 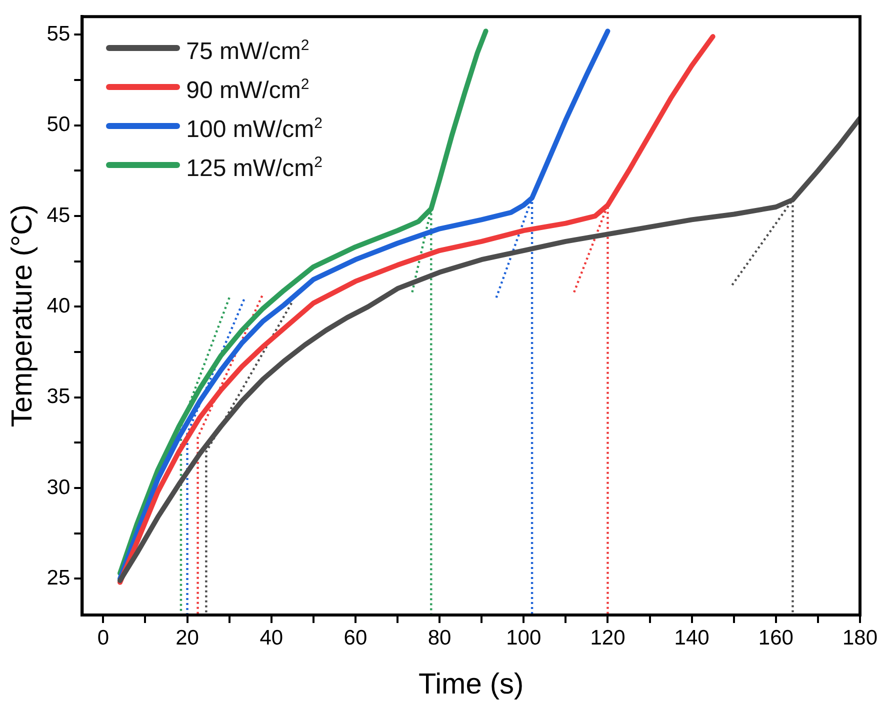 I want to click on y-tick-label: 25, so click(x=58, y=578).